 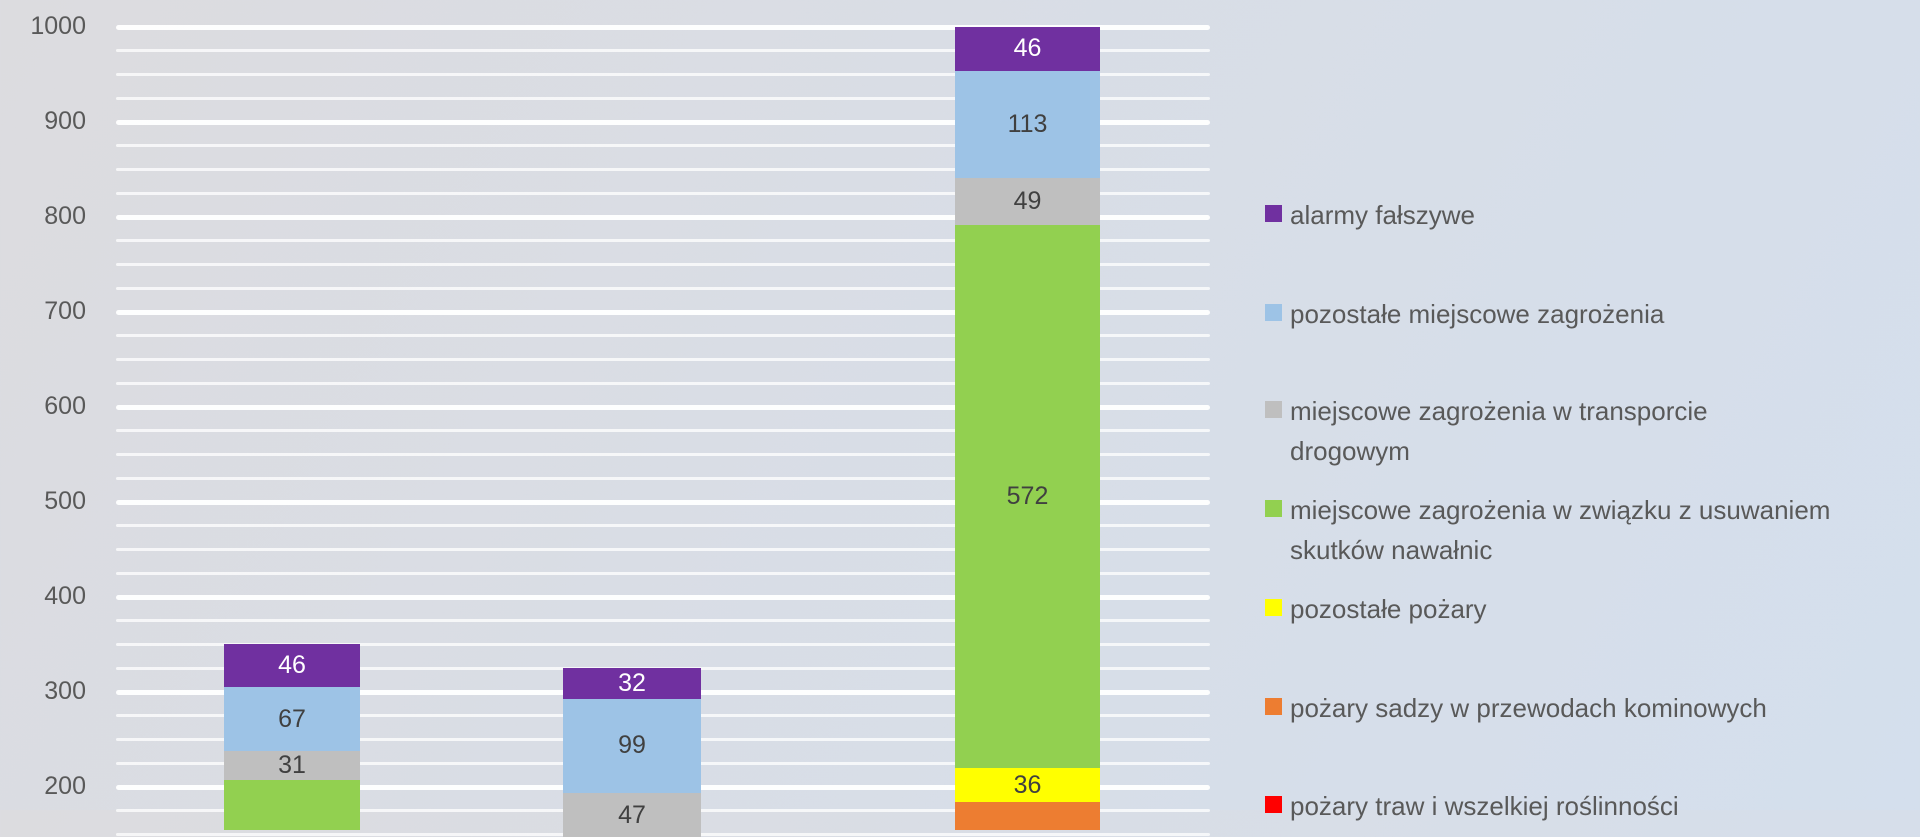 What do you see at coordinates (1528, 708) in the screenshot?
I see `legend-label: pożary sadzy w przewodach kominowych` at bounding box center [1528, 708].